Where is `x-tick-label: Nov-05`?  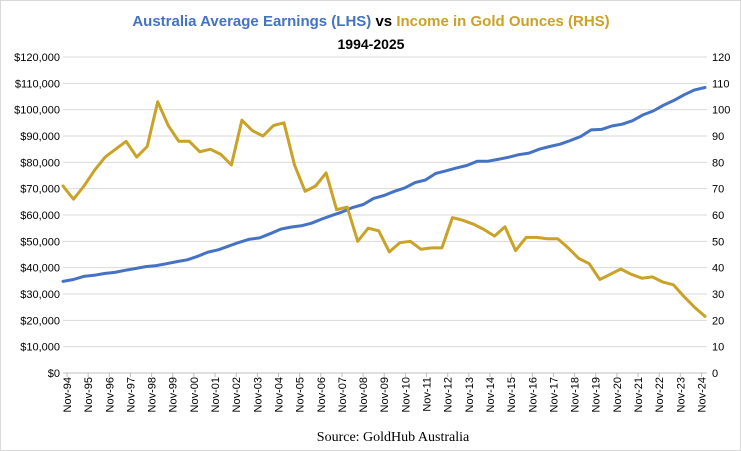 x-tick-label: Nov-05 is located at coordinates (301, 394).